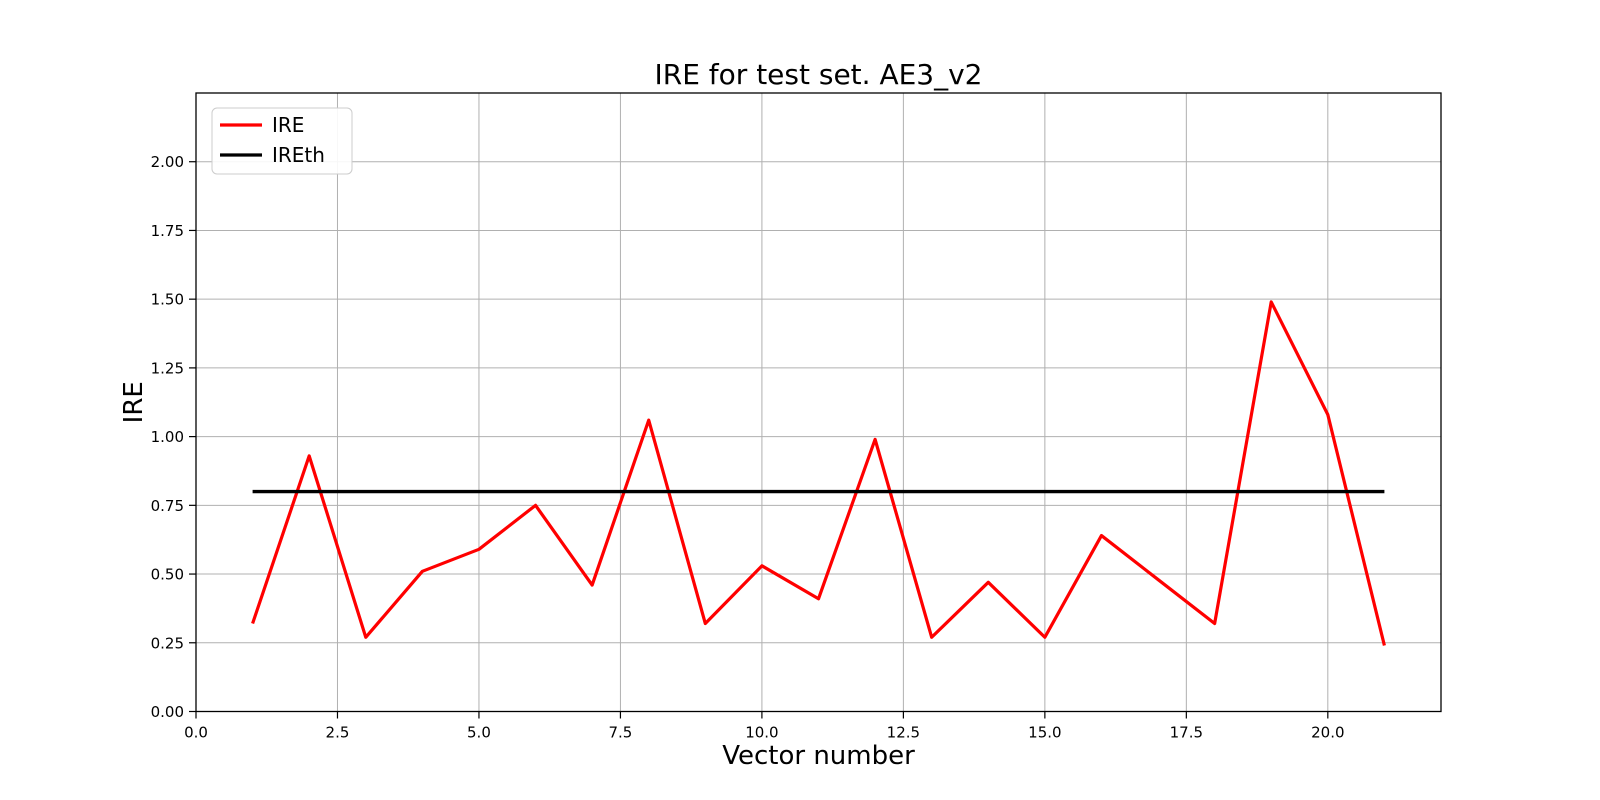  I want to click on x-tick-label: 5.0, so click(479, 733).